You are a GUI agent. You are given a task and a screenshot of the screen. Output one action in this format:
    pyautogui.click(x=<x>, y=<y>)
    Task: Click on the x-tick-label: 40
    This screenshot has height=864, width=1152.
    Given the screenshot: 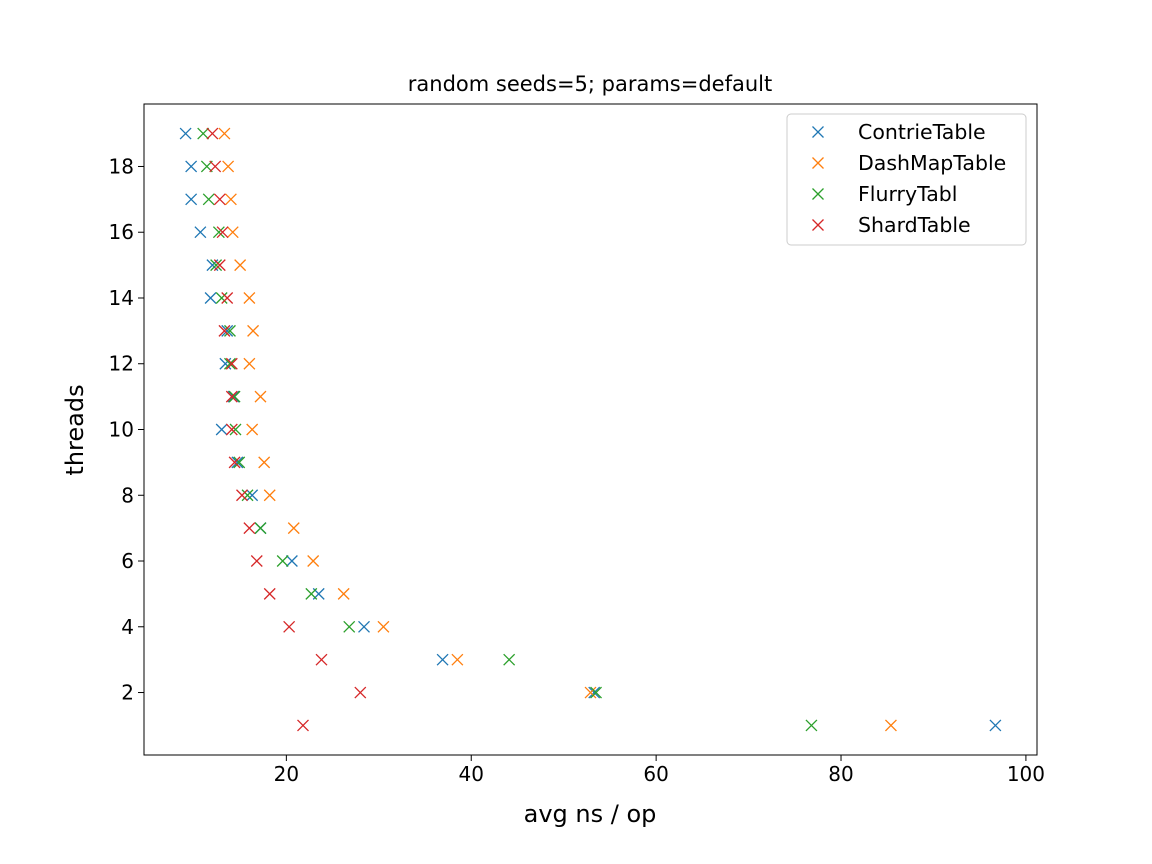 What is the action you would take?
    pyautogui.click(x=471, y=774)
    